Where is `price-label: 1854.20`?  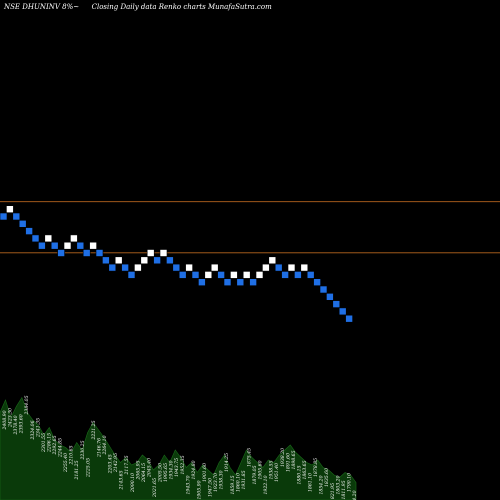
price-label: 1854.20 is located at coordinates (322, 484).